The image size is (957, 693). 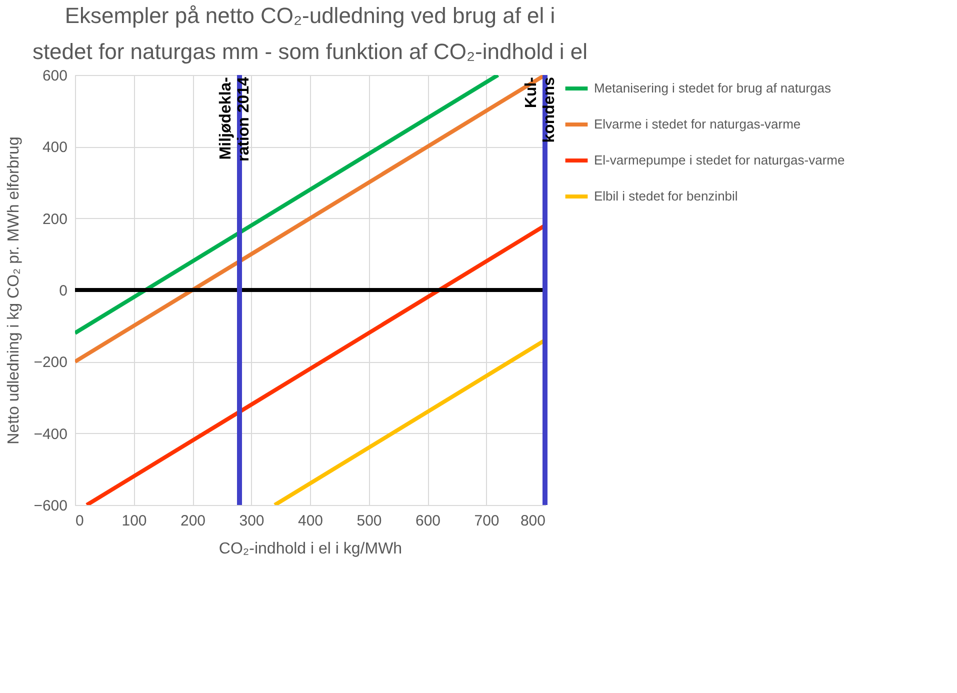 What do you see at coordinates (55, 147) in the screenshot?
I see `y-tick-label: 400` at bounding box center [55, 147].